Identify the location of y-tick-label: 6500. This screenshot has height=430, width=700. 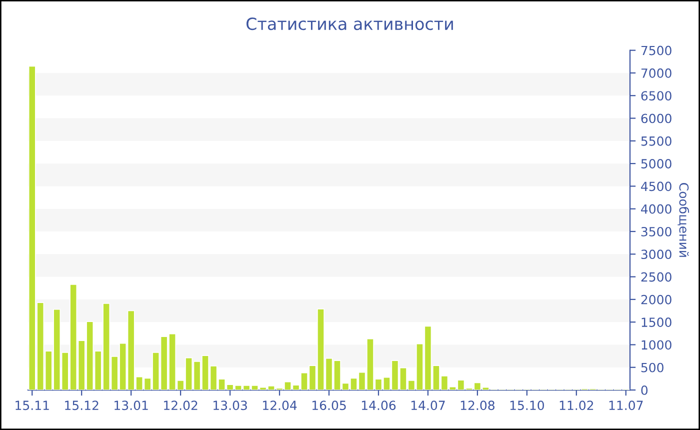
(656, 96).